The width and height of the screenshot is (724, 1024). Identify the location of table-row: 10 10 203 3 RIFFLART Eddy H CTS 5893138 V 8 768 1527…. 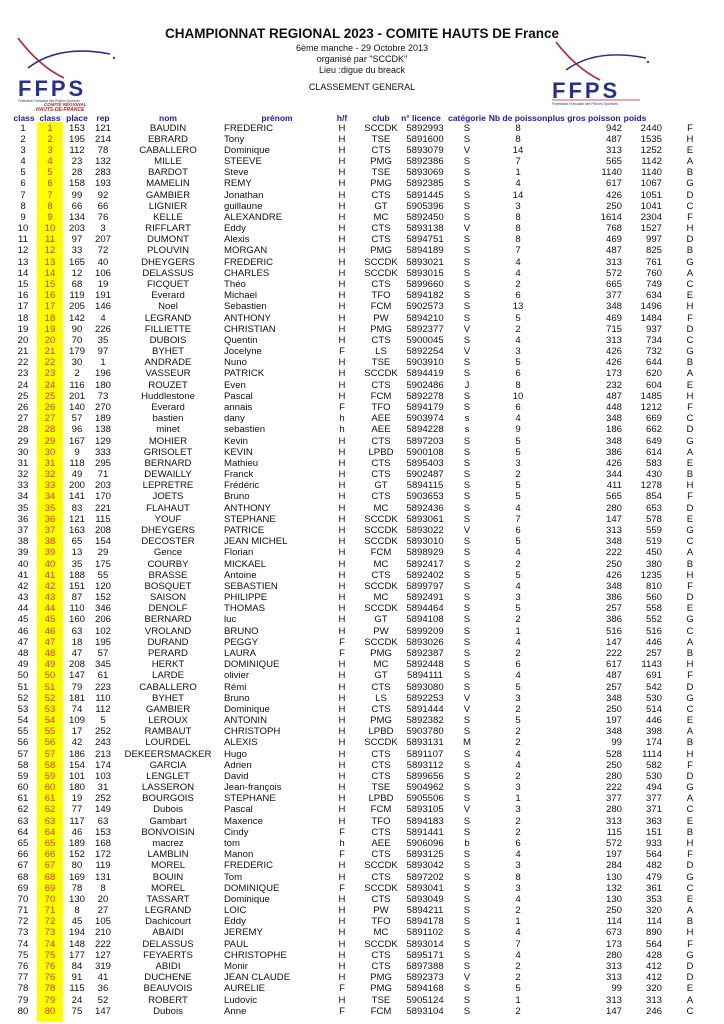
(362, 228).